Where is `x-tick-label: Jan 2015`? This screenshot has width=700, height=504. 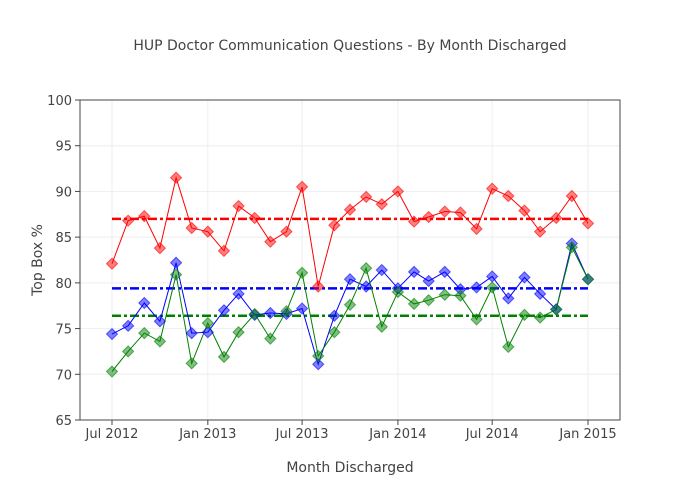 x-tick-label: Jan 2015 is located at coordinates (587, 434).